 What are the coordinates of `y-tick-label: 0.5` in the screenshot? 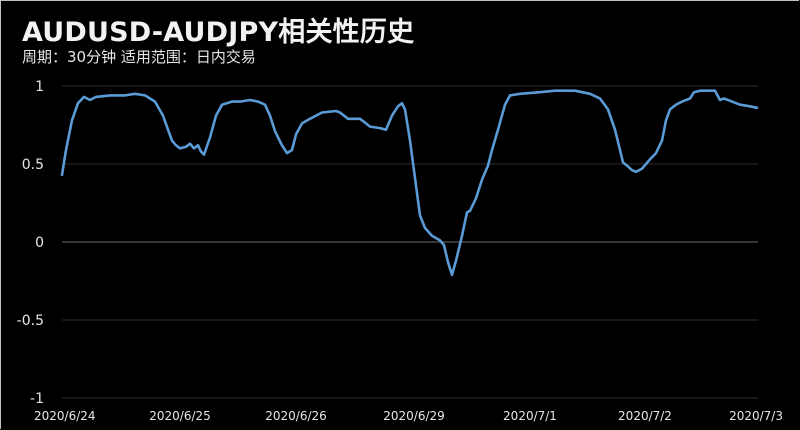 It's located at (33, 165).